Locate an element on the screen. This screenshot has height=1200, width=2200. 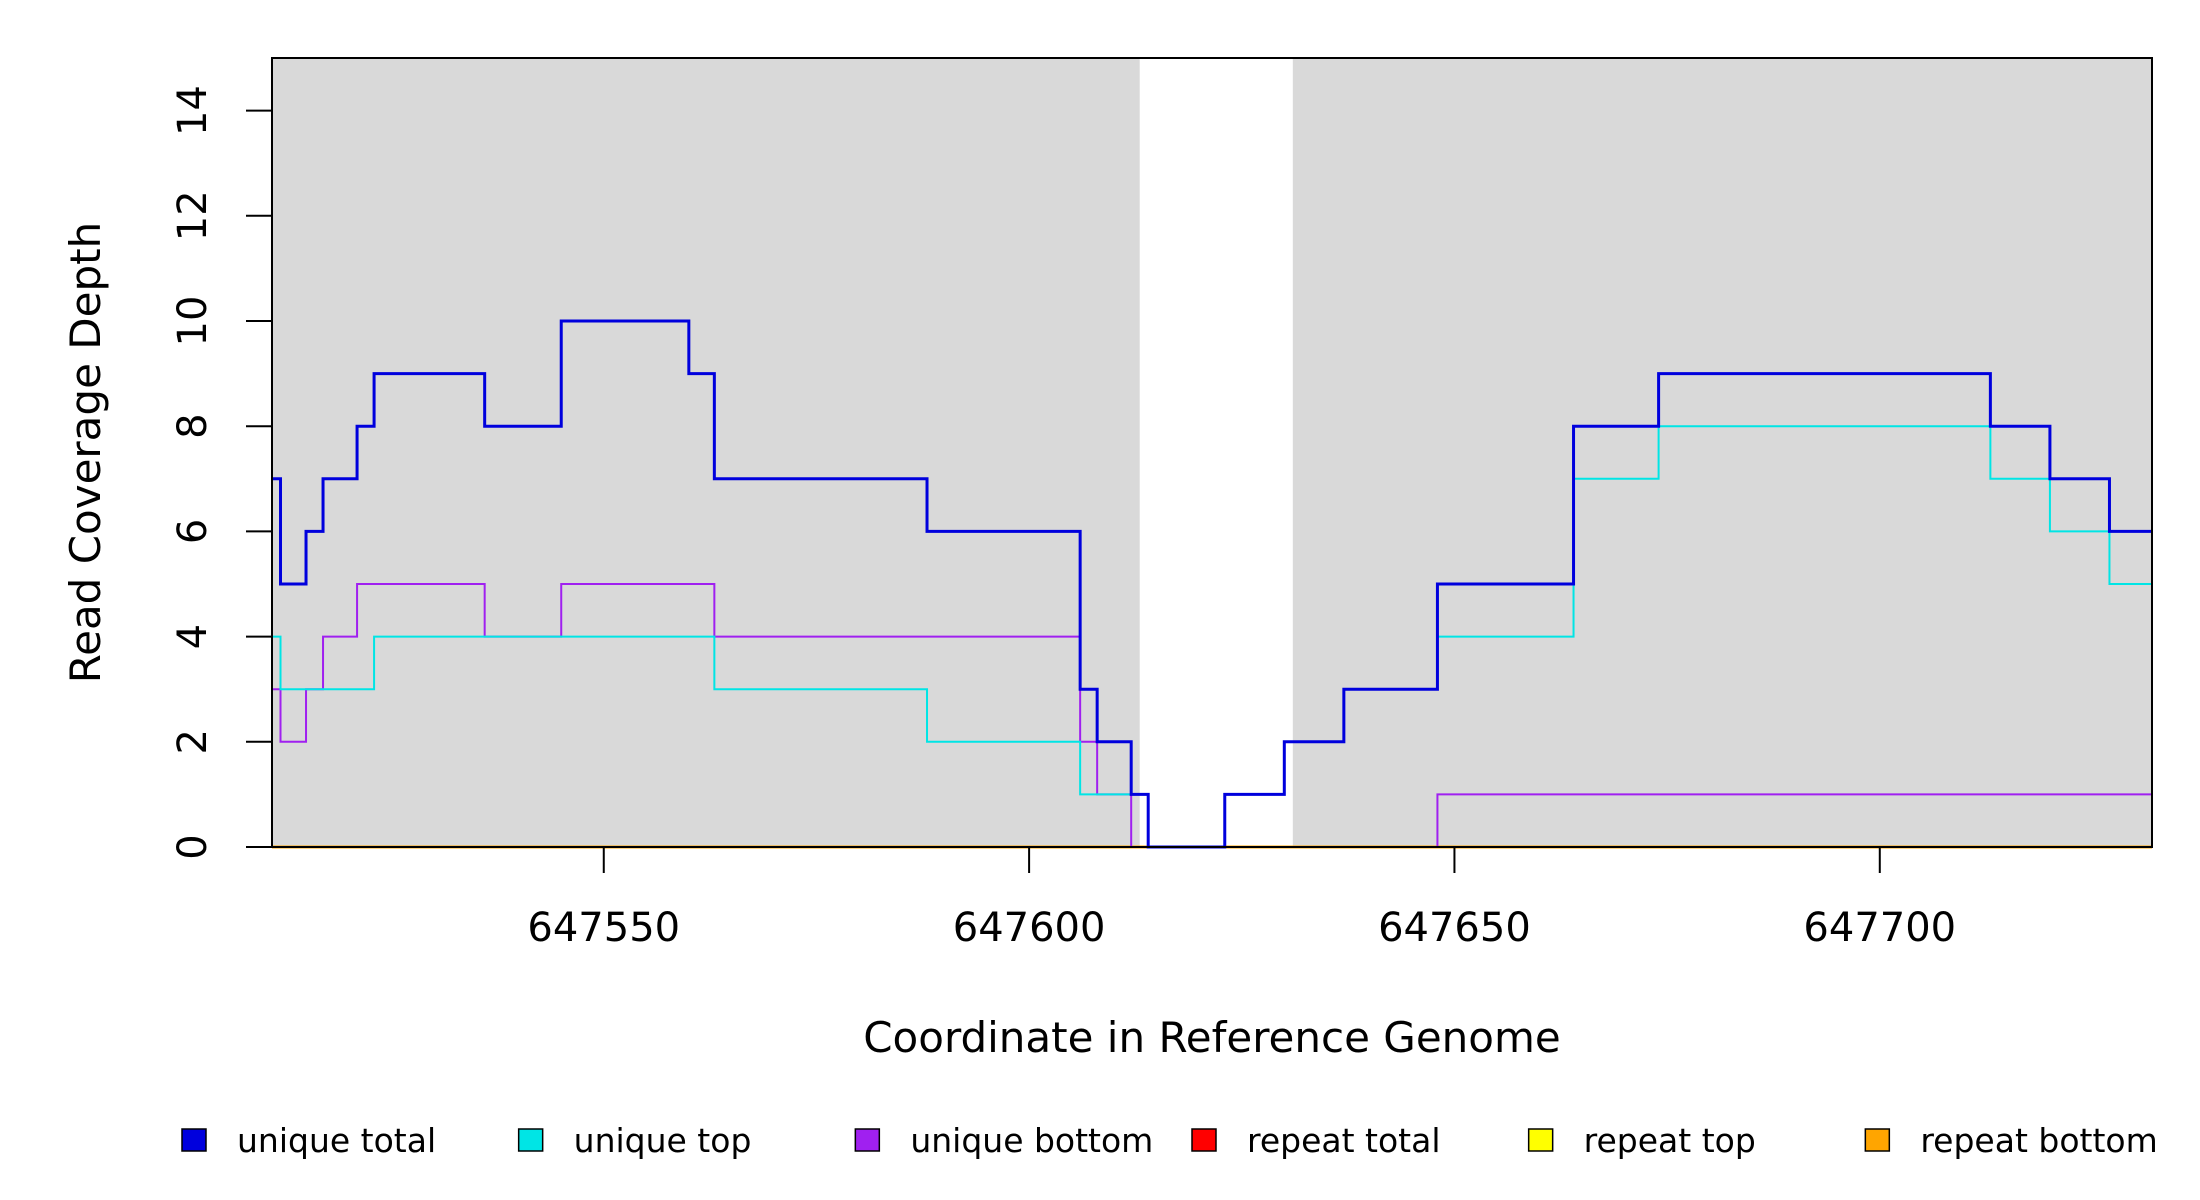
legend-label: unique total is located at coordinates (336, 1140).